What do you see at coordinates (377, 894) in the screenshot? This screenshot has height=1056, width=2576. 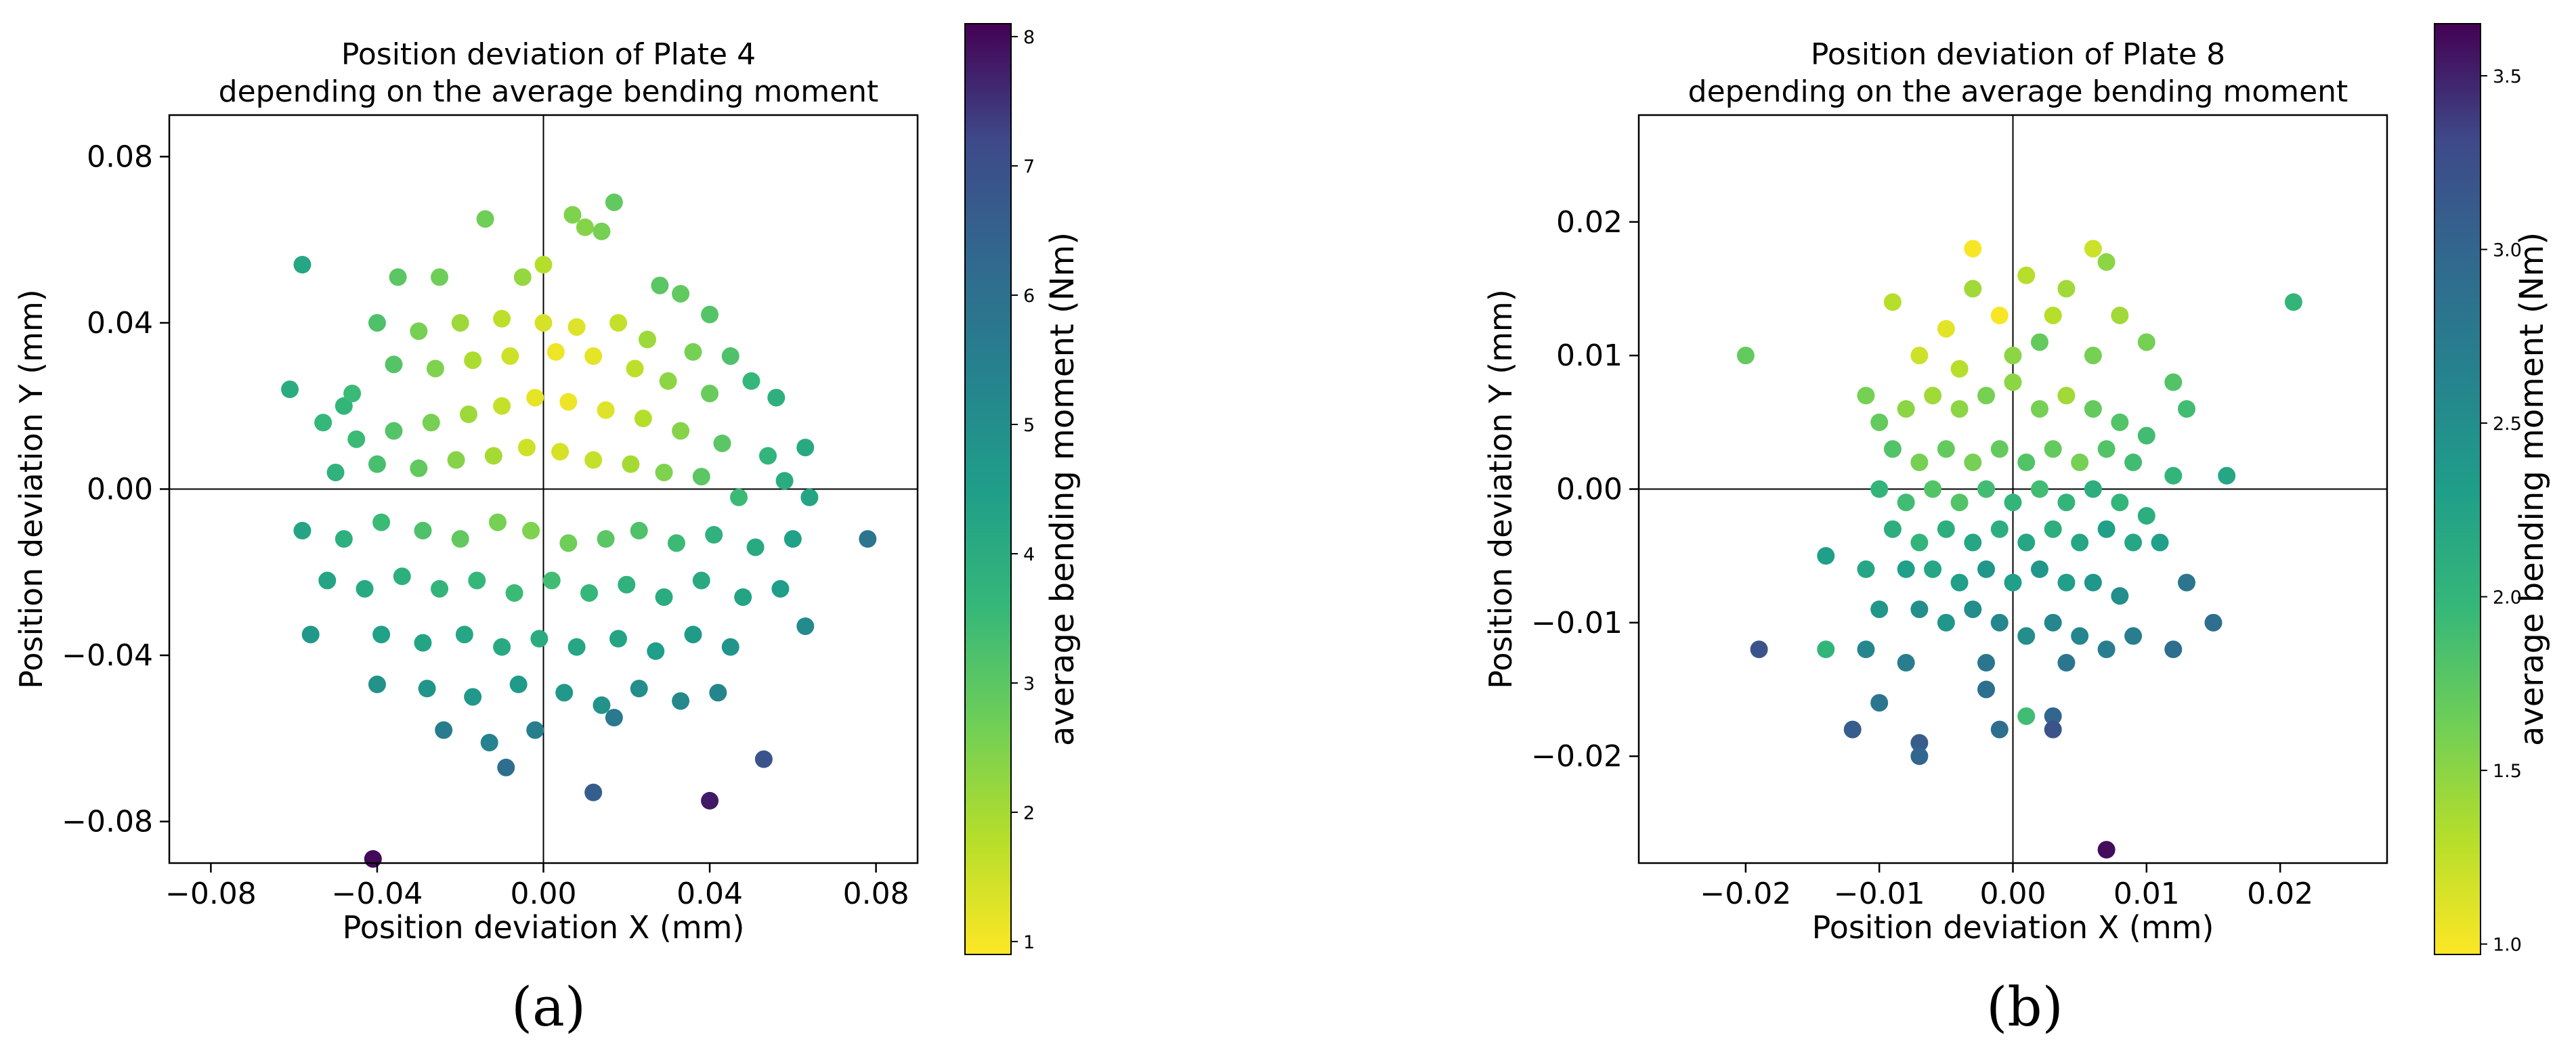 I see `x-tick-label: −0.04` at bounding box center [377, 894].